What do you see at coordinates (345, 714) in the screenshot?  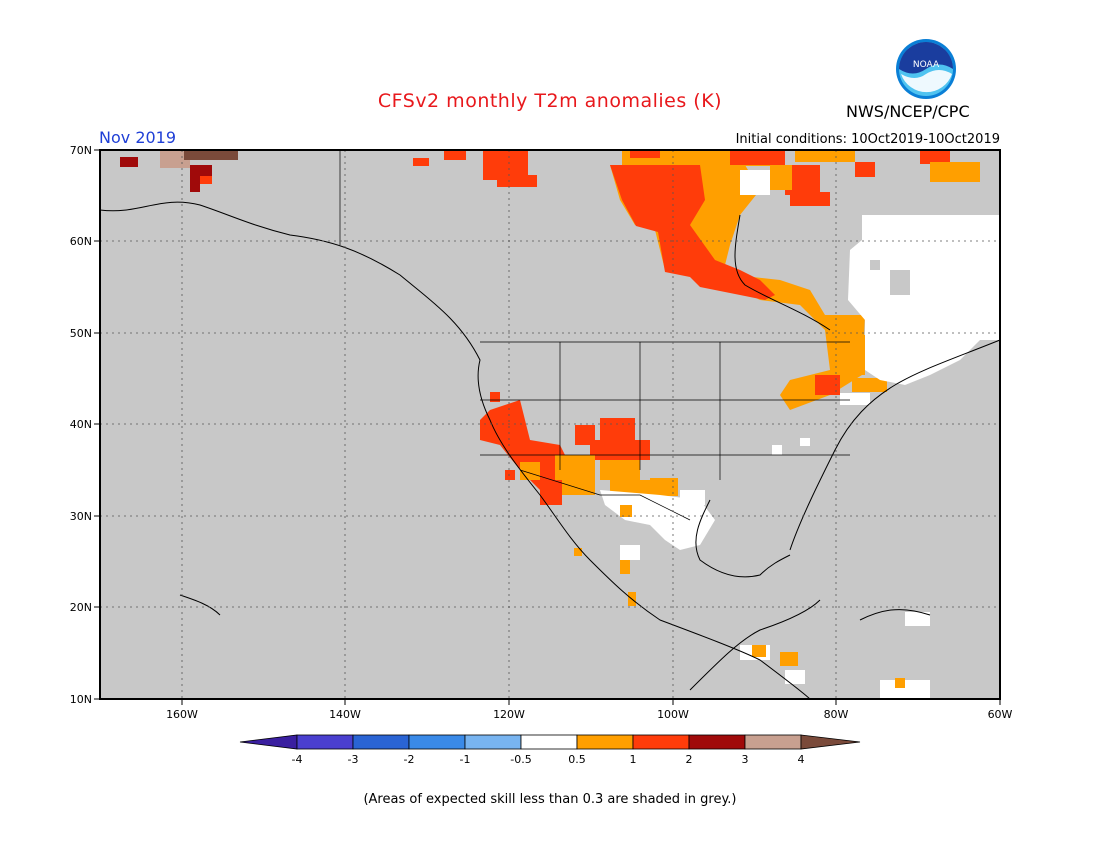 I see `lon-tick-label: 140W` at bounding box center [345, 714].